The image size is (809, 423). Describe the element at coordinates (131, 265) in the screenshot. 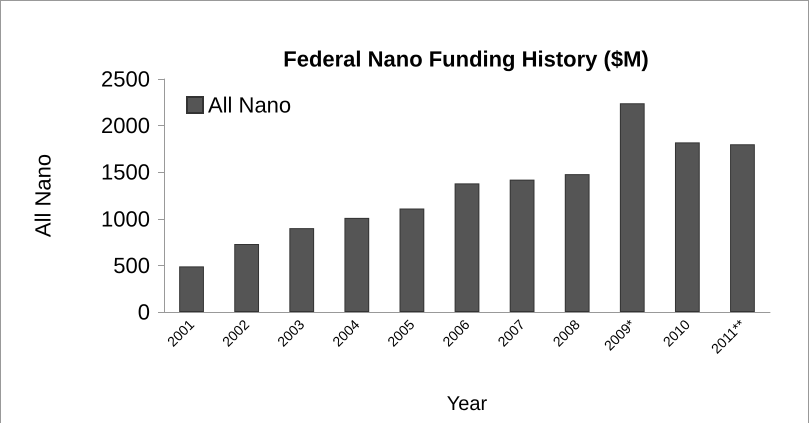

I see `y-tick-label: 500` at that location.